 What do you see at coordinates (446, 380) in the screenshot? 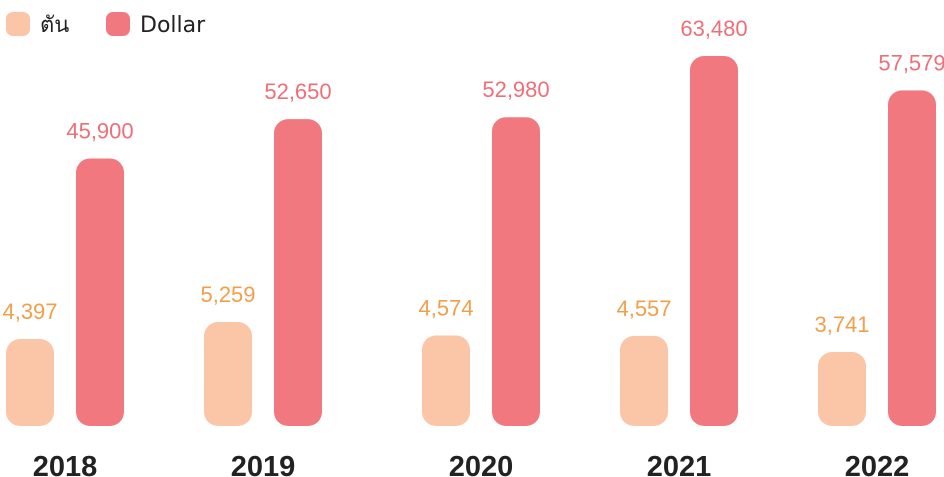
I see `bar-tons-2020` at bounding box center [446, 380].